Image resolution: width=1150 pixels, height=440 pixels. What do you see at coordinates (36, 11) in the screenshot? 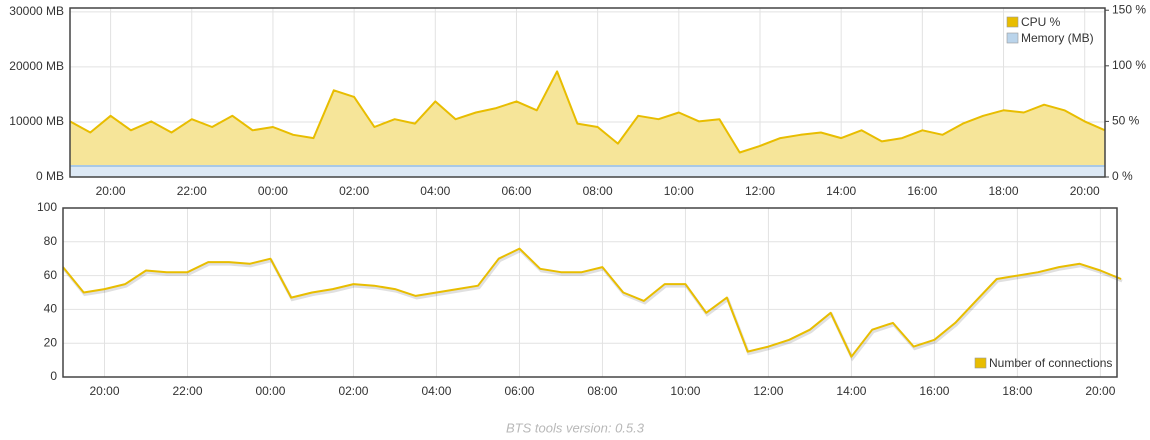
I see `y-tick-label: 30000 MB` at bounding box center [36, 11].